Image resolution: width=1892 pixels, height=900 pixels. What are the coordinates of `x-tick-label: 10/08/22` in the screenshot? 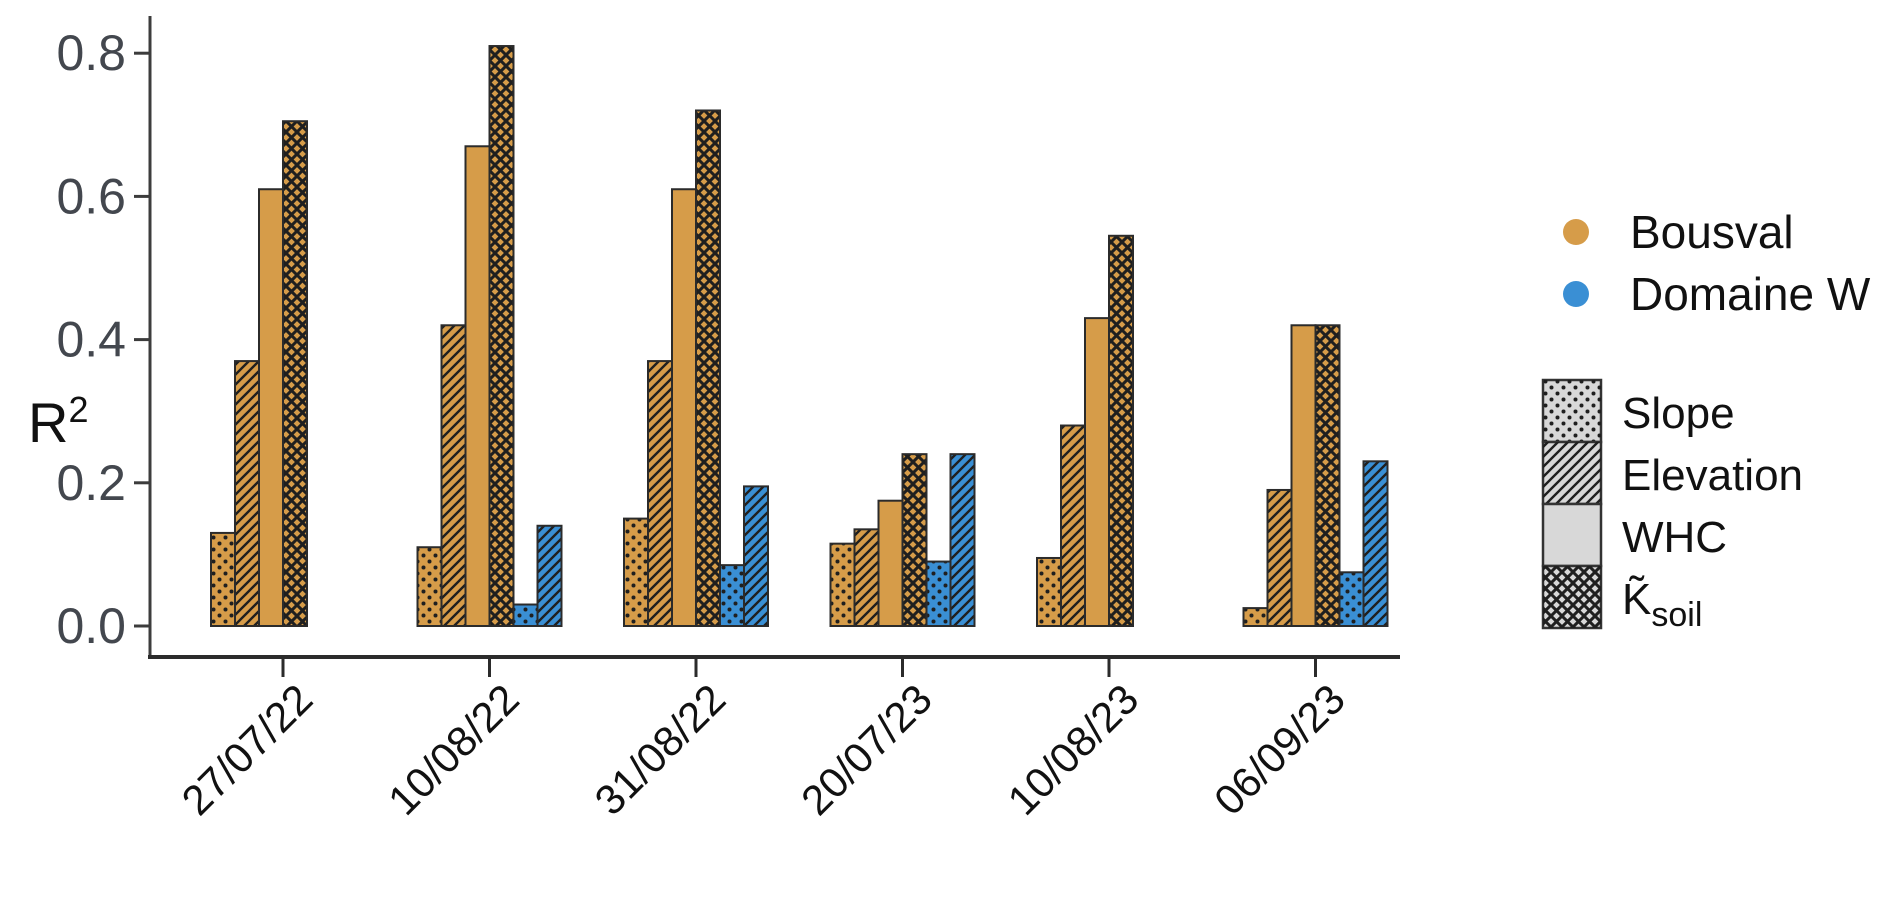 It's located at (453, 749).